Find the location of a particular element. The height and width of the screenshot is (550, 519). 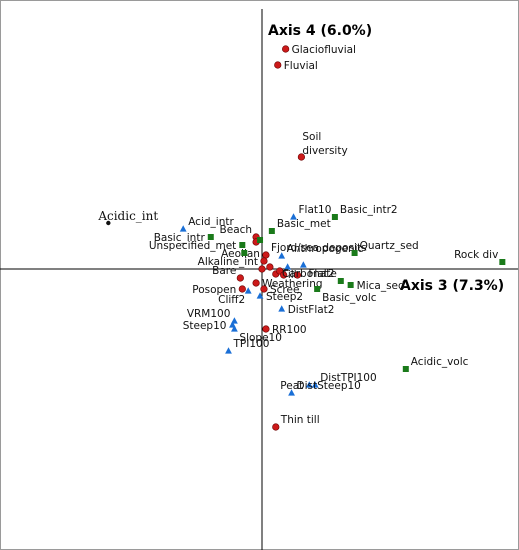

disttpi100-label: DistTPI100 is located at coordinates (348, 378).